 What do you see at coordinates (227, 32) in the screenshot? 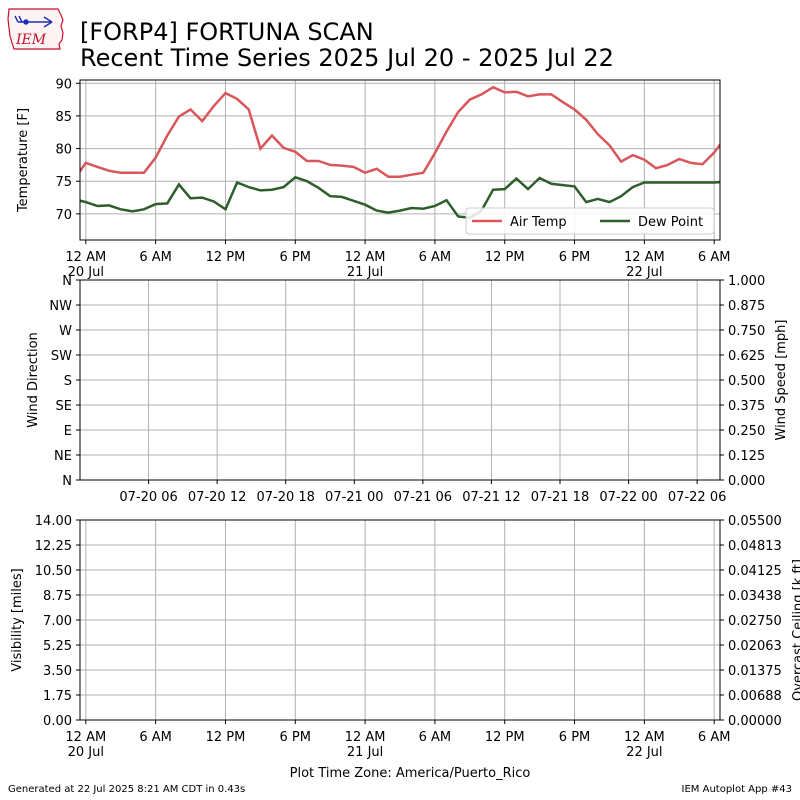
I see `chart-title: [FORP4] FORTUNA SCAN` at bounding box center [227, 32].